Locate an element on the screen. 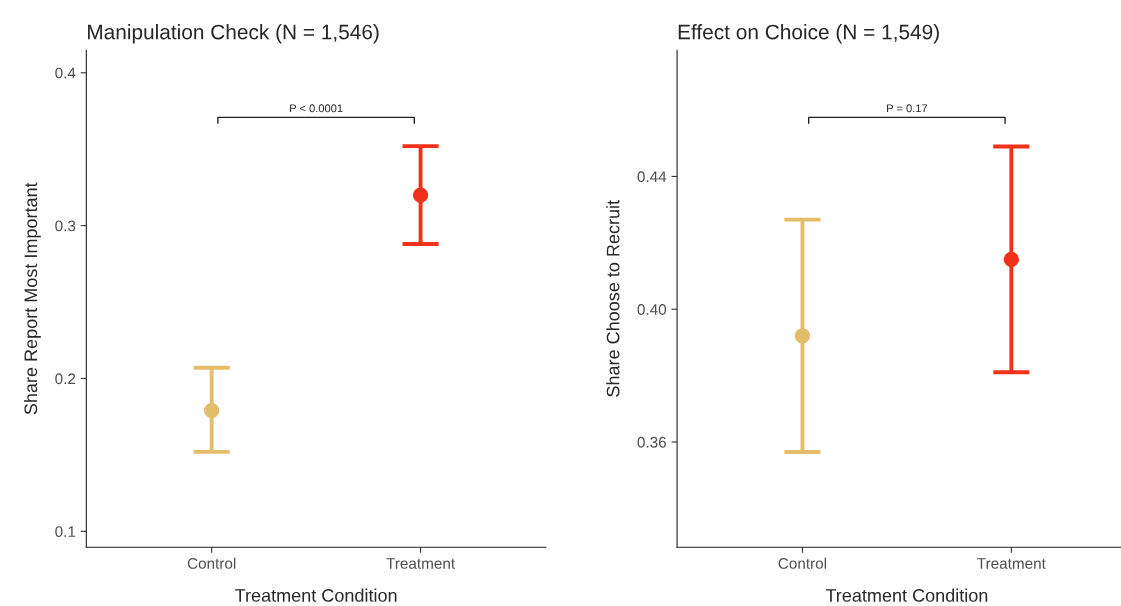 This screenshot has height=606, width=1121. chart-title: Manipulation Check (N = 1,546) is located at coordinates (233, 34).